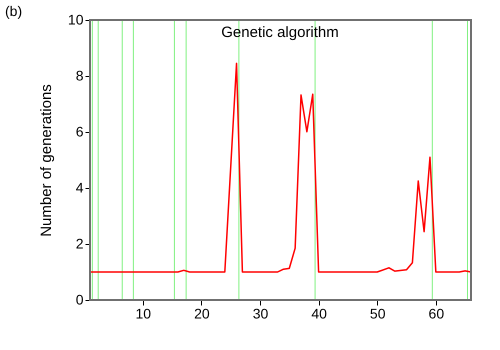 This screenshot has height=350, width=500. Describe the element at coordinates (13, 11) in the screenshot. I see `text: (b)` at that location.